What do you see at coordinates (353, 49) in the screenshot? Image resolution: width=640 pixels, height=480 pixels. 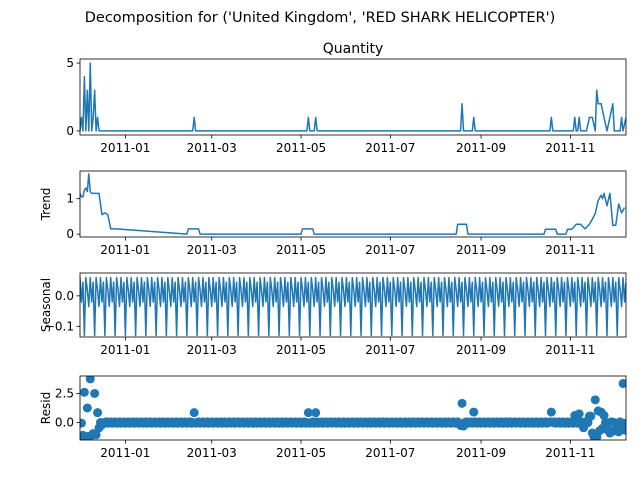 I see `axes-title: Quantity` at bounding box center [353, 49].